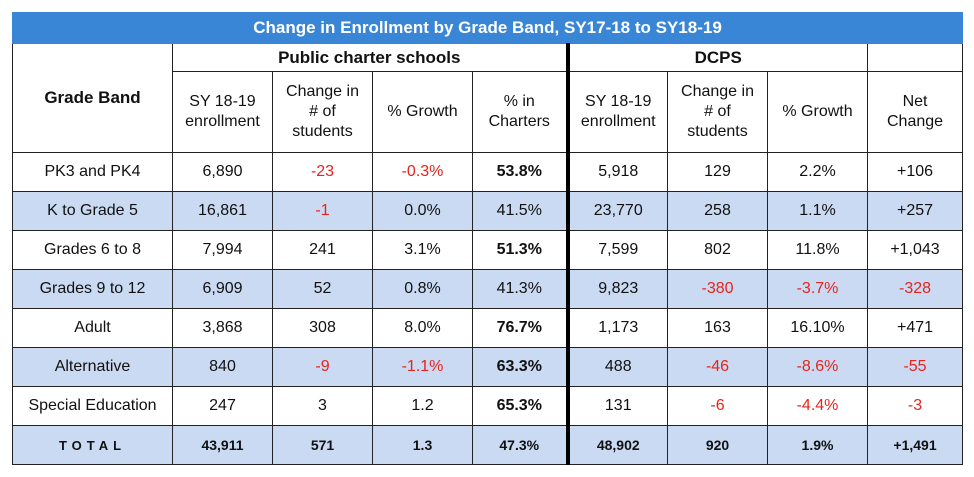 The width and height of the screenshot is (974, 477). Describe the element at coordinates (322, 367) in the screenshot. I see `charter-change: -9` at that location.